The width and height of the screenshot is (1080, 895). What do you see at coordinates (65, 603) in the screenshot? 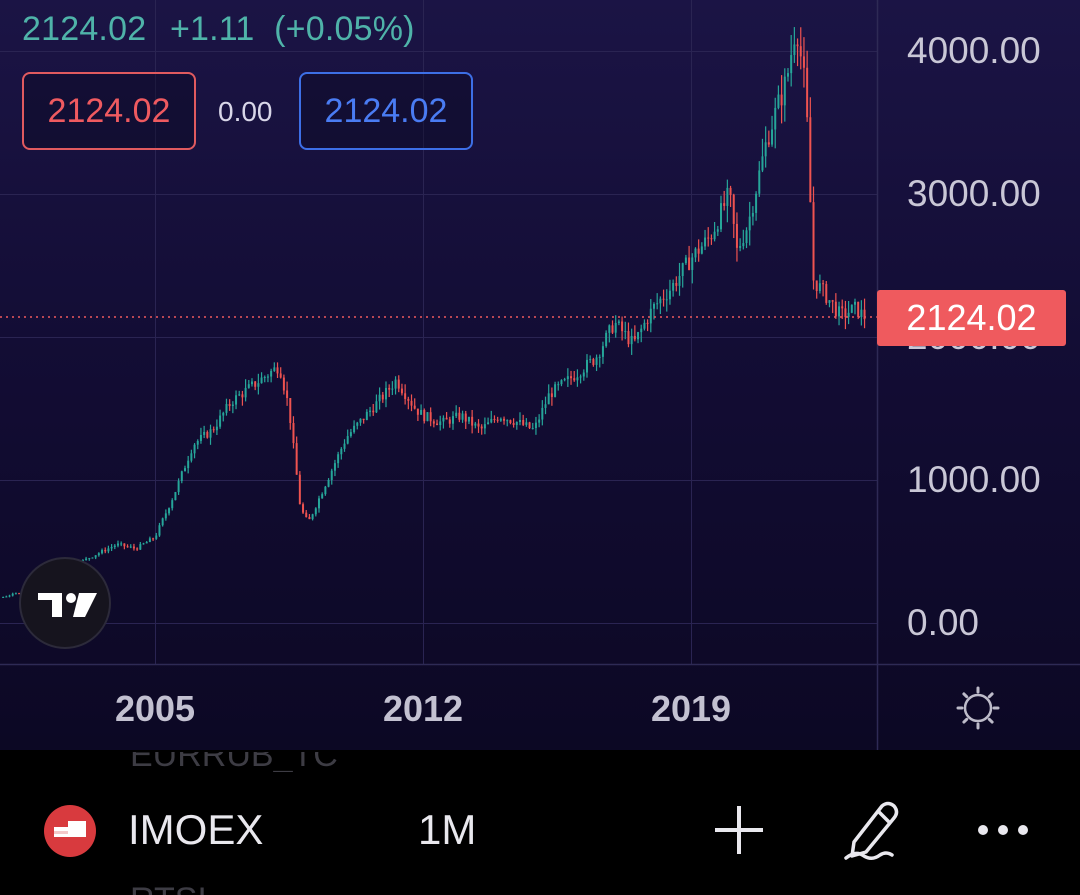
I see `tradingview-logo-icon` at bounding box center [65, 603].